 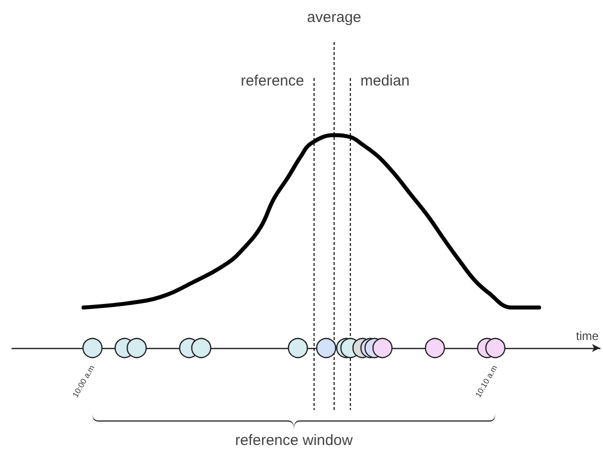 I want to click on ref-line-label: median, so click(x=385, y=81).